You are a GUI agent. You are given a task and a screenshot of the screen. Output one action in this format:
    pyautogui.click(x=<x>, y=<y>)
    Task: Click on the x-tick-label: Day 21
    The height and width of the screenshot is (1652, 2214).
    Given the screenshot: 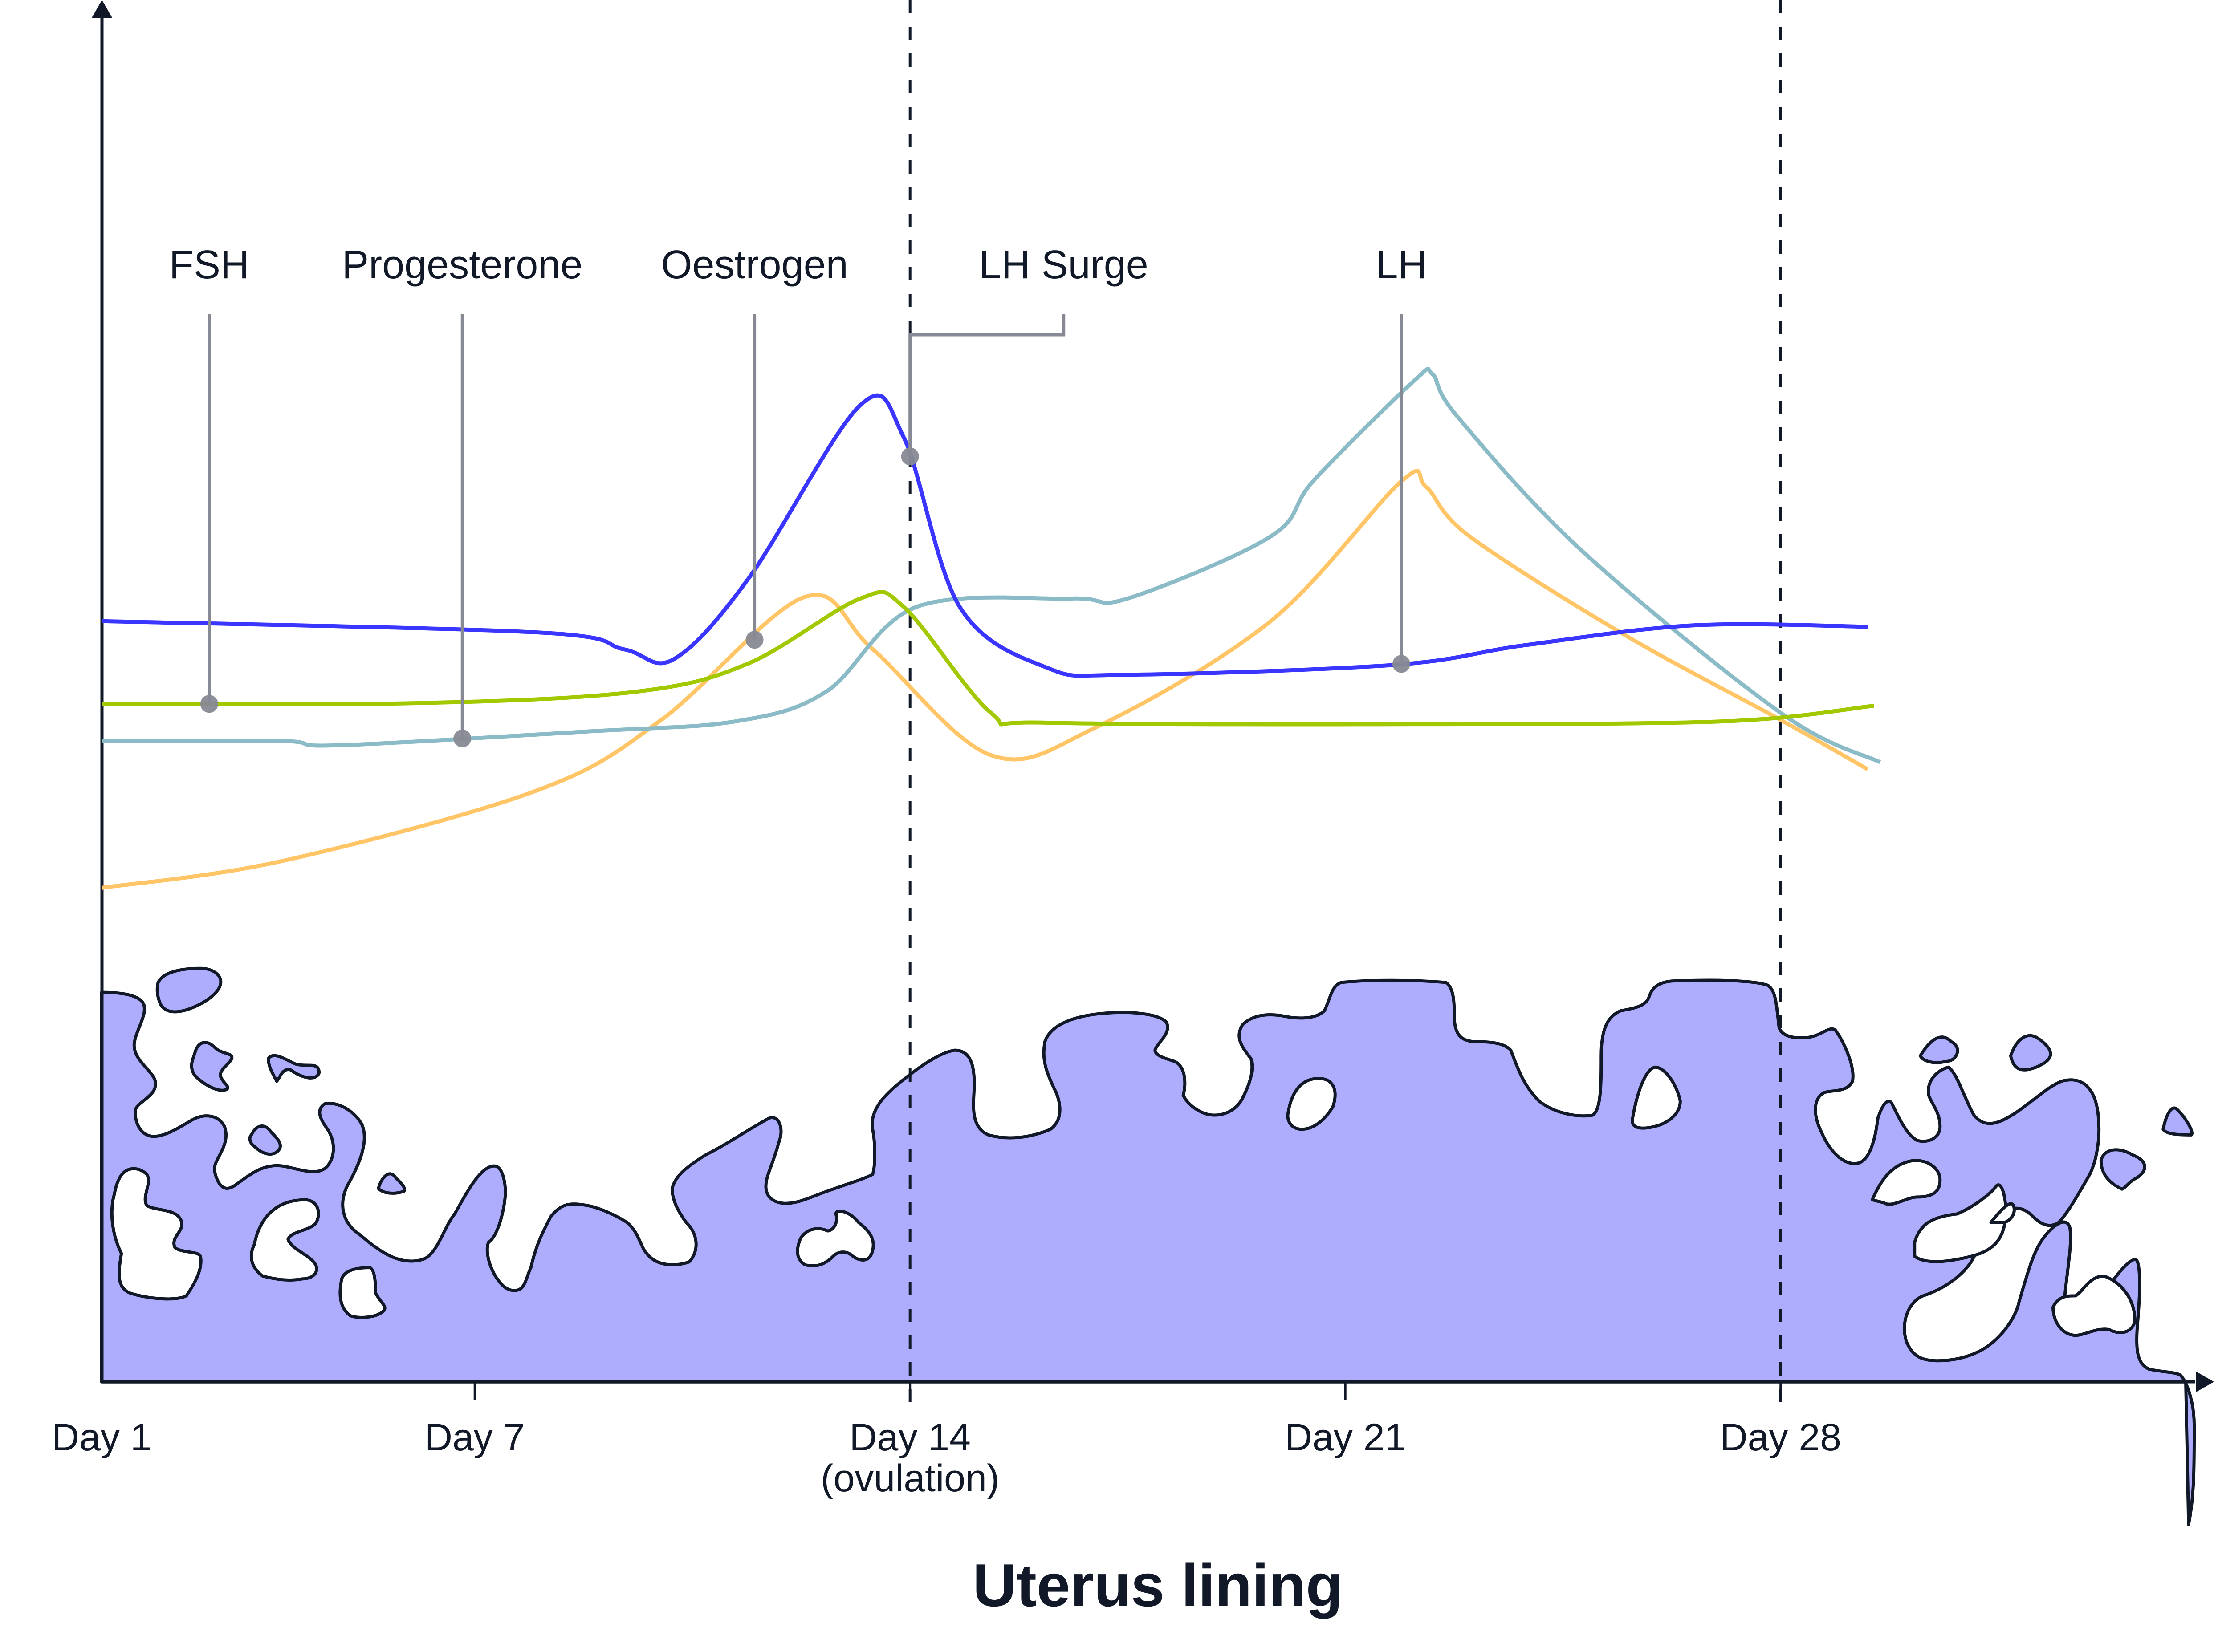 What is the action you would take?
    pyautogui.click(x=1345, y=1437)
    